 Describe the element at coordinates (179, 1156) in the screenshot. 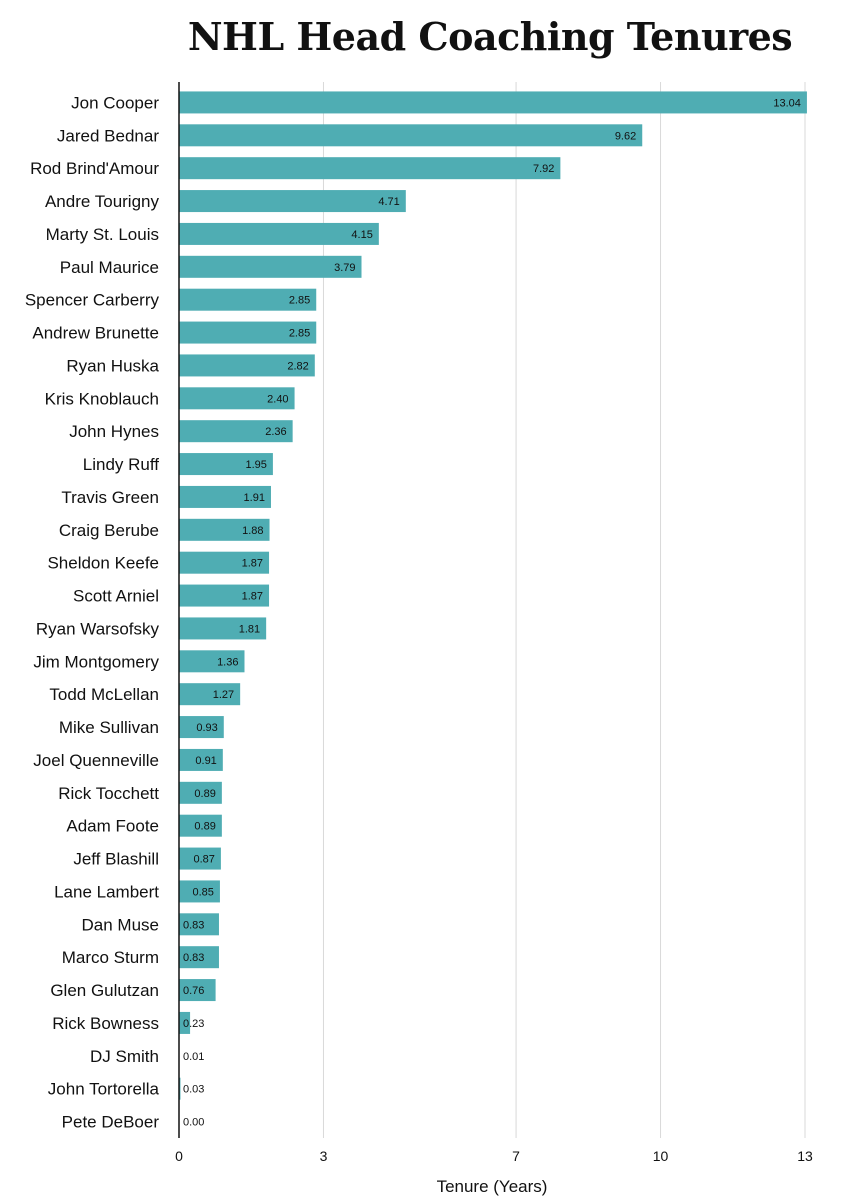

I see `x-tick-label: 0` at that location.